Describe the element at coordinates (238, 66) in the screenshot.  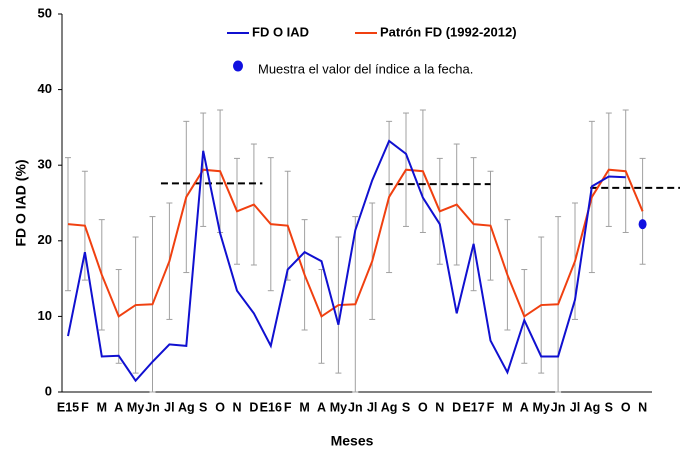
I see `legend-dot` at that location.